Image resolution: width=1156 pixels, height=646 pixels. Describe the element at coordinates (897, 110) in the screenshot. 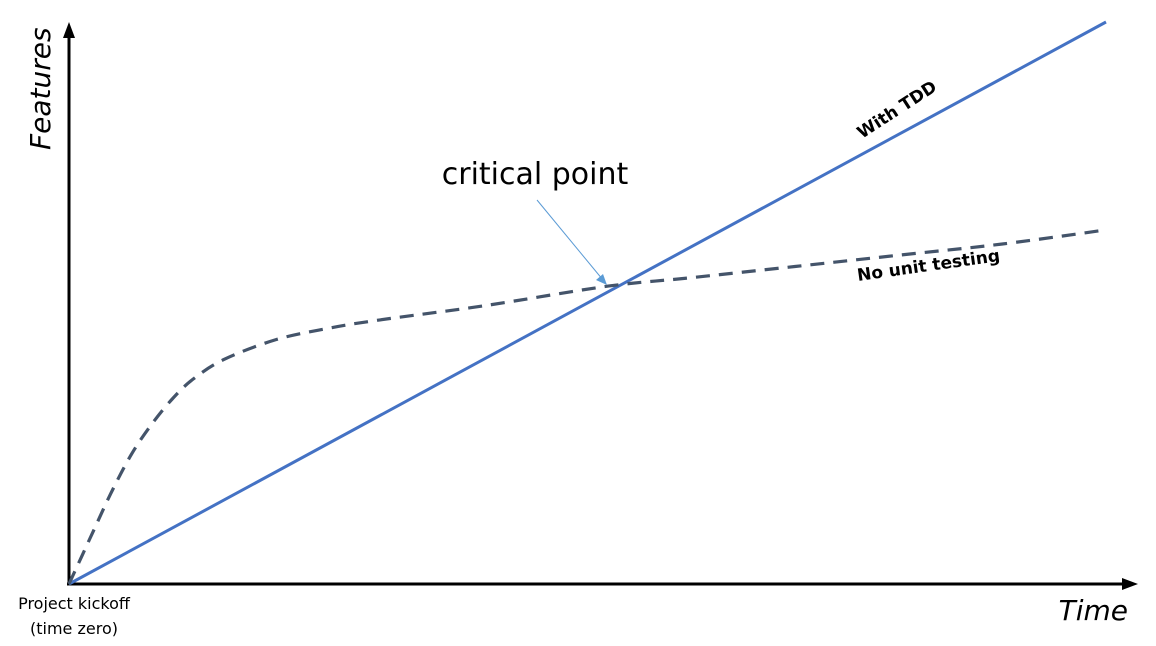

I see `series-label-with-tdd: With TDD` at that location.